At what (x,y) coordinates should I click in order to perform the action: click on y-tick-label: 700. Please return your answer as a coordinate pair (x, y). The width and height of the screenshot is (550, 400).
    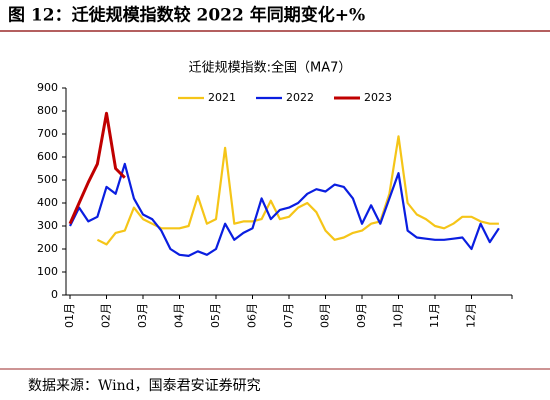
    Looking at the image, I should click on (47, 133).